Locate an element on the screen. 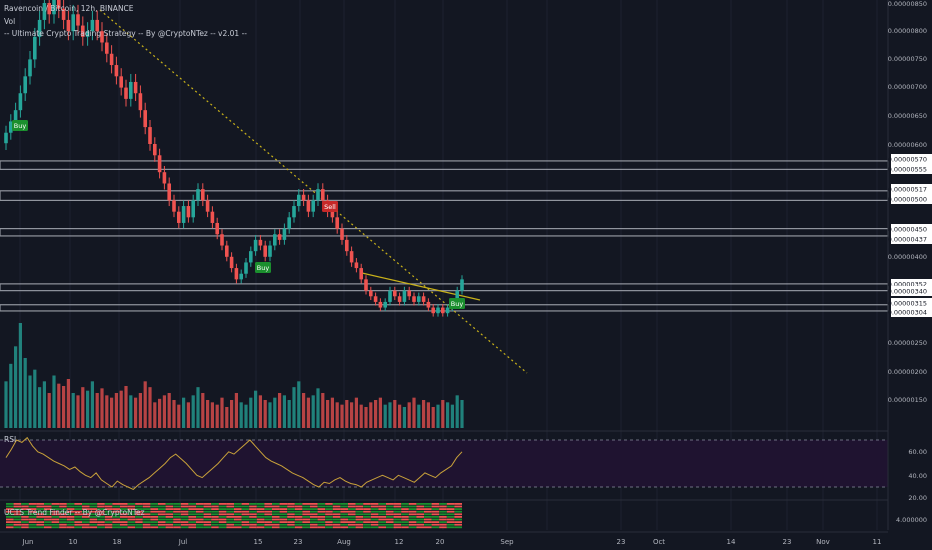  trend-finder-label: UCTS Trend Finder -- By @CryptoNTez is located at coordinates (74, 512).